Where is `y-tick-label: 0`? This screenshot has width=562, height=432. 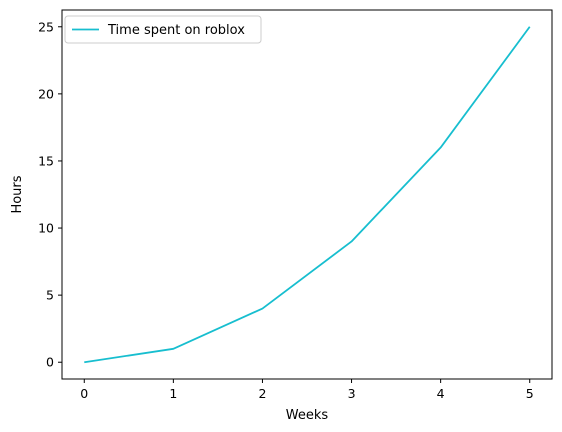 y-tick-label: 0 is located at coordinates (50, 362).